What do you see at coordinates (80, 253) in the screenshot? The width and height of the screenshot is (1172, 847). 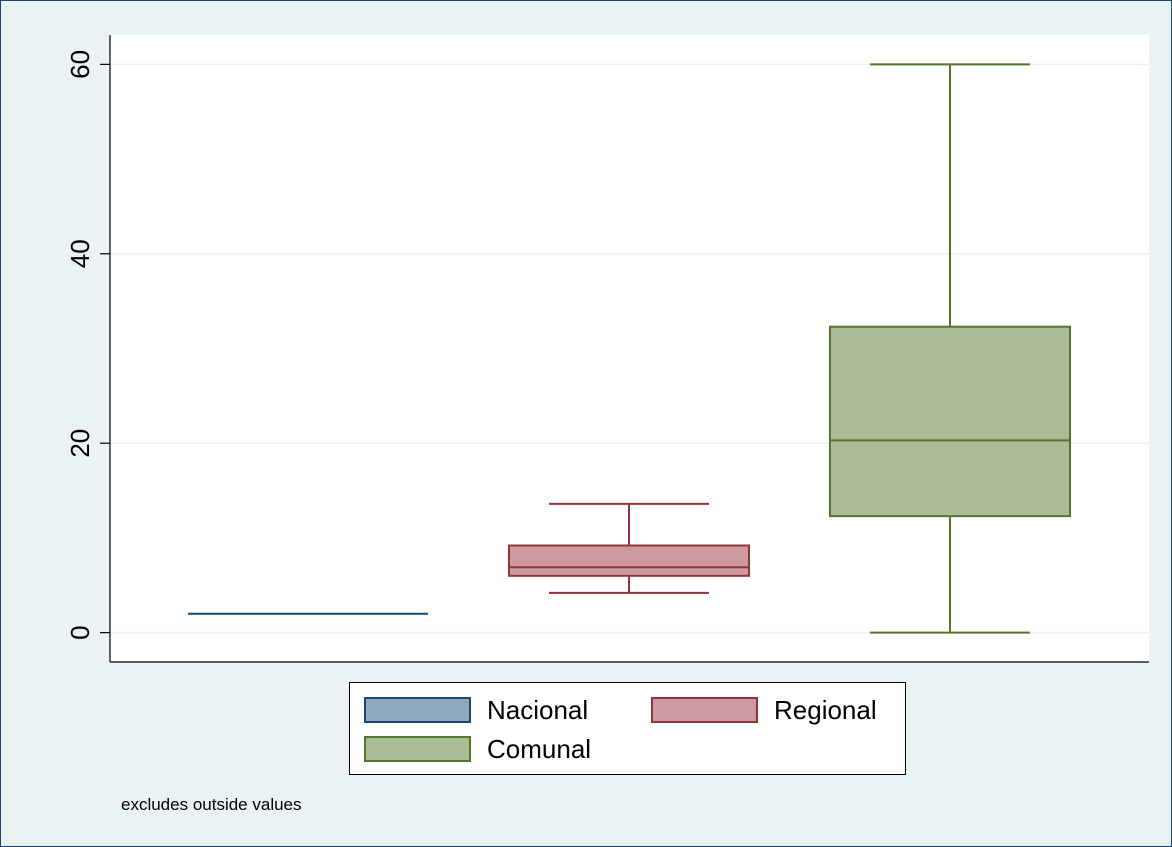 I see `y-tick-label-40: 40` at bounding box center [80, 253].